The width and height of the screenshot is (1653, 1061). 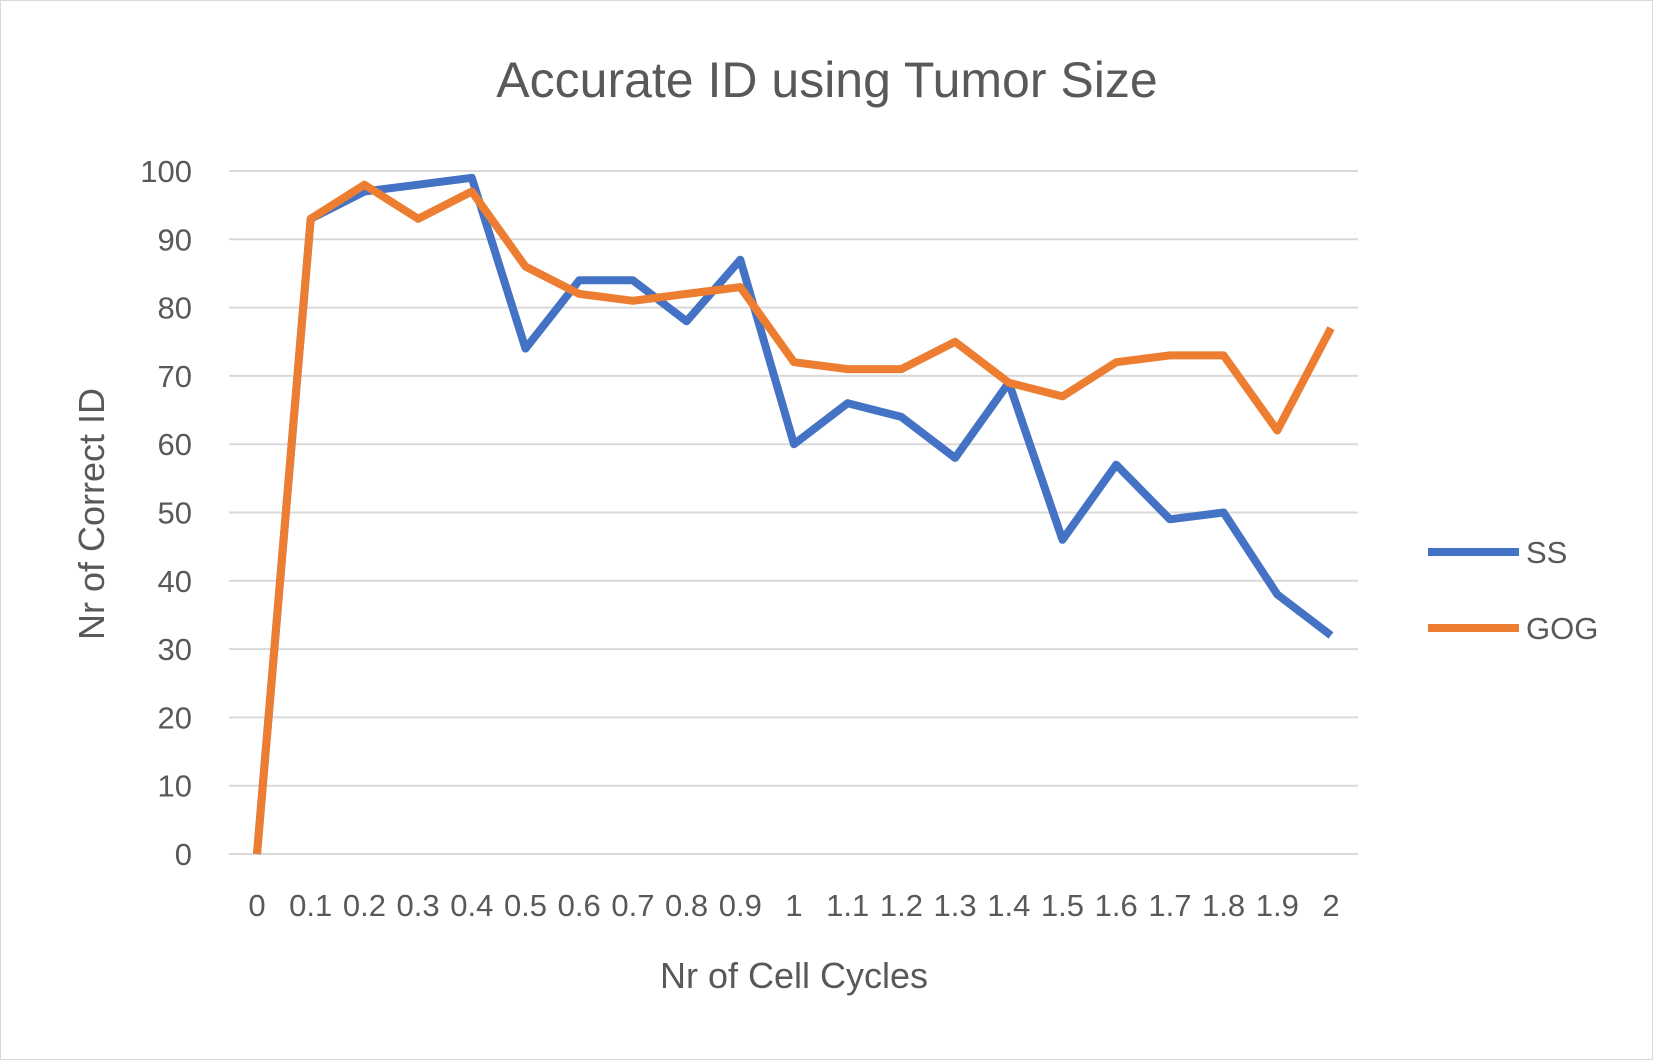 What do you see at coordinates (1169, 905) in the screenshot?
I see `x-tick-label: 1.7` at bounding box center [1169, 905].